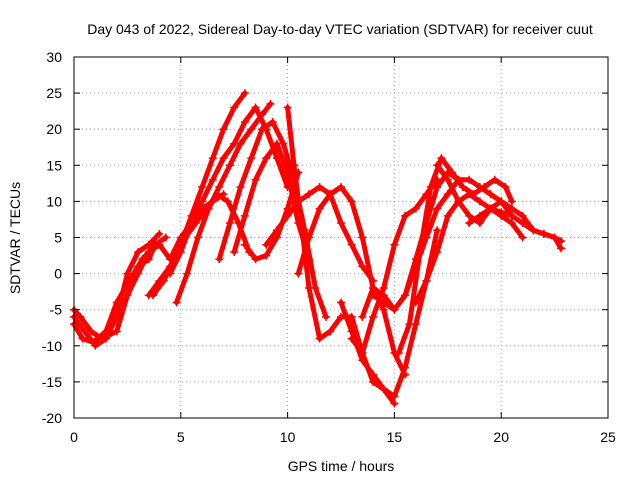 The image size is (640, 480). Describe the element at coordinates (181, 437) in the screenshot. I see `x-tick-label: 5` at that location.